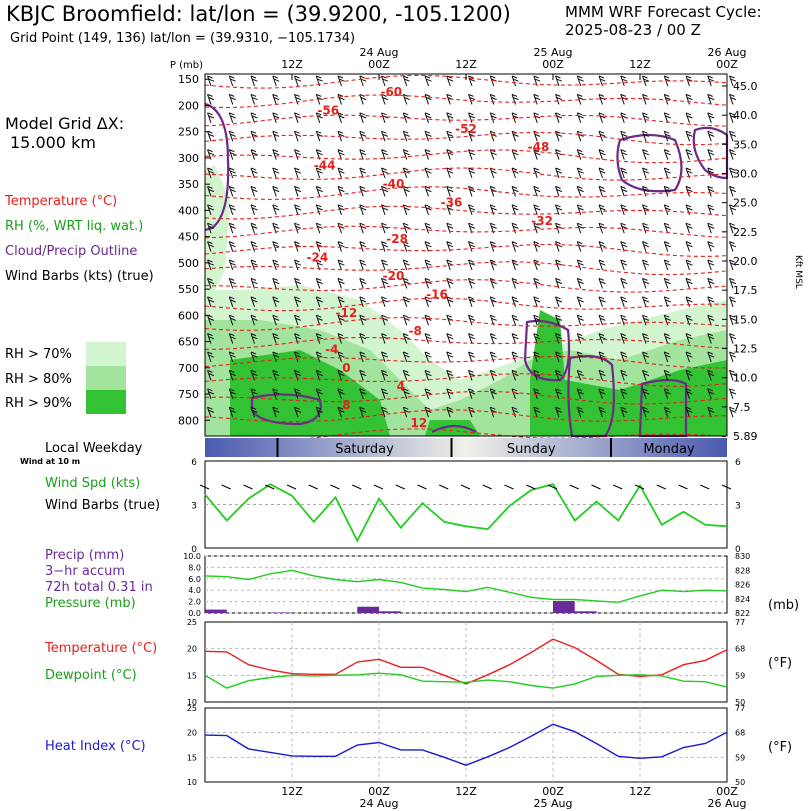 This screenshot has width=810, height=811. I want to click on weekday-label: Sunday, so click(531, 449).